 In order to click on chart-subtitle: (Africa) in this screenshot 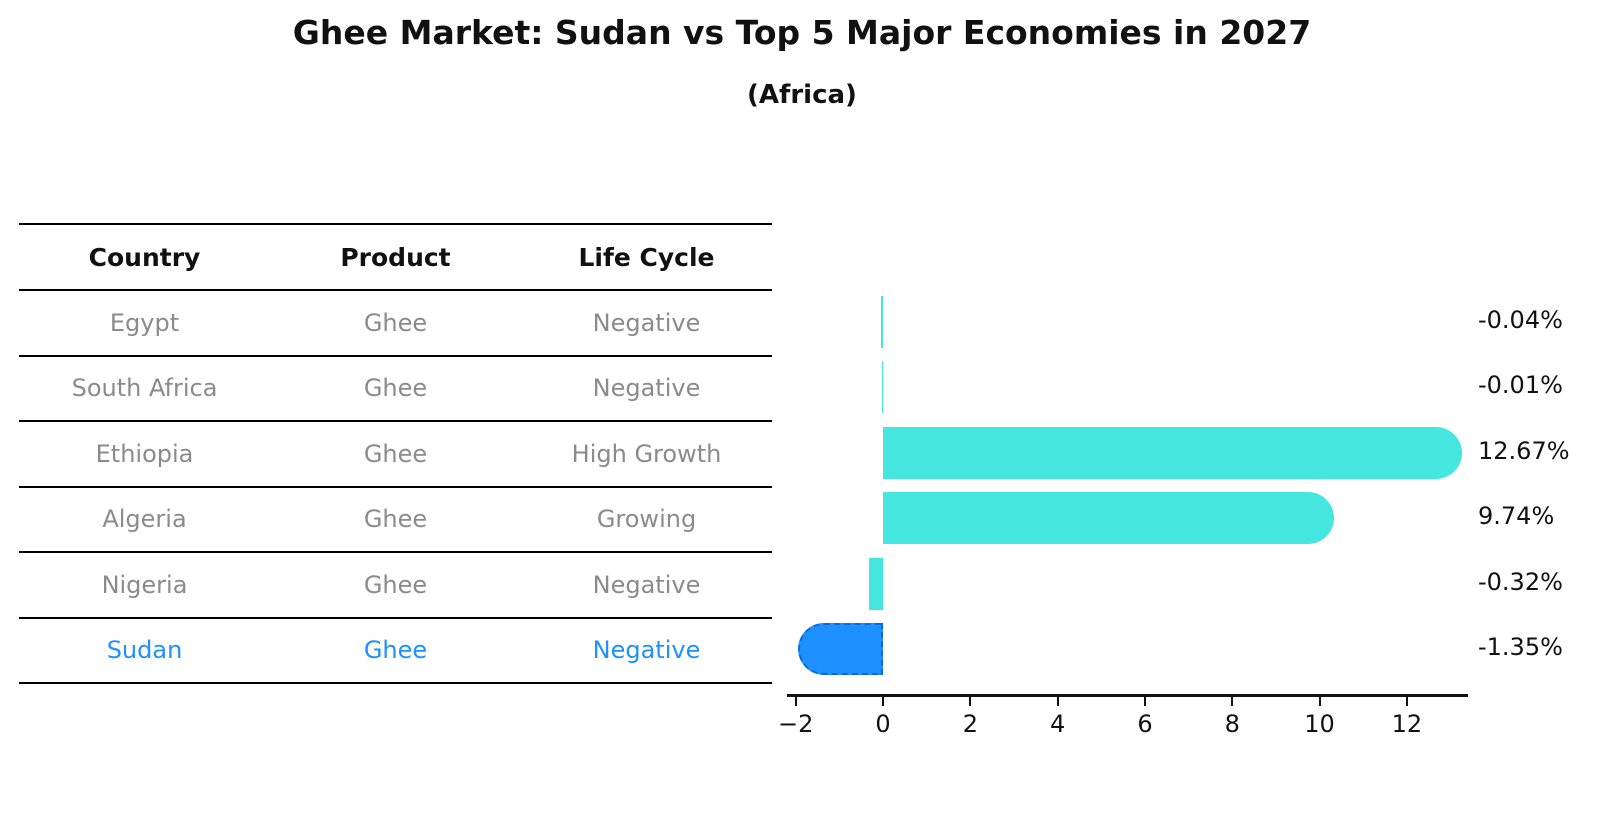, I will do `click(802, 95)`.